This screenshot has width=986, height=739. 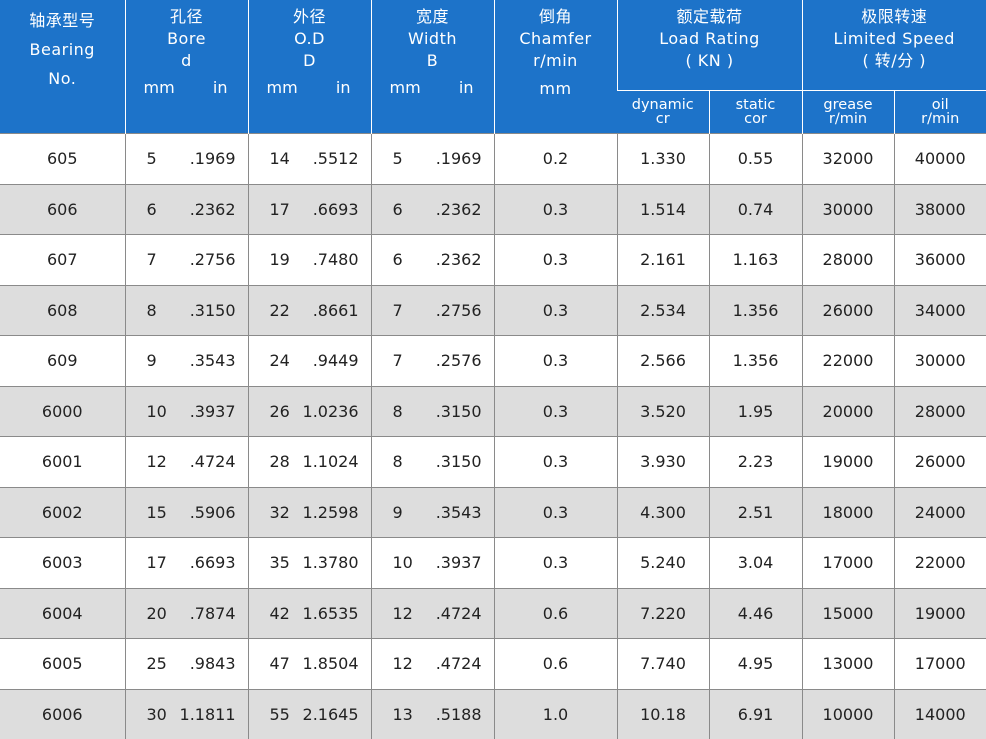 What do you see at coordinates (940, 613) in the screenshot?
I see `cell-oil-value: 19000` at bounding box center [940, 613].